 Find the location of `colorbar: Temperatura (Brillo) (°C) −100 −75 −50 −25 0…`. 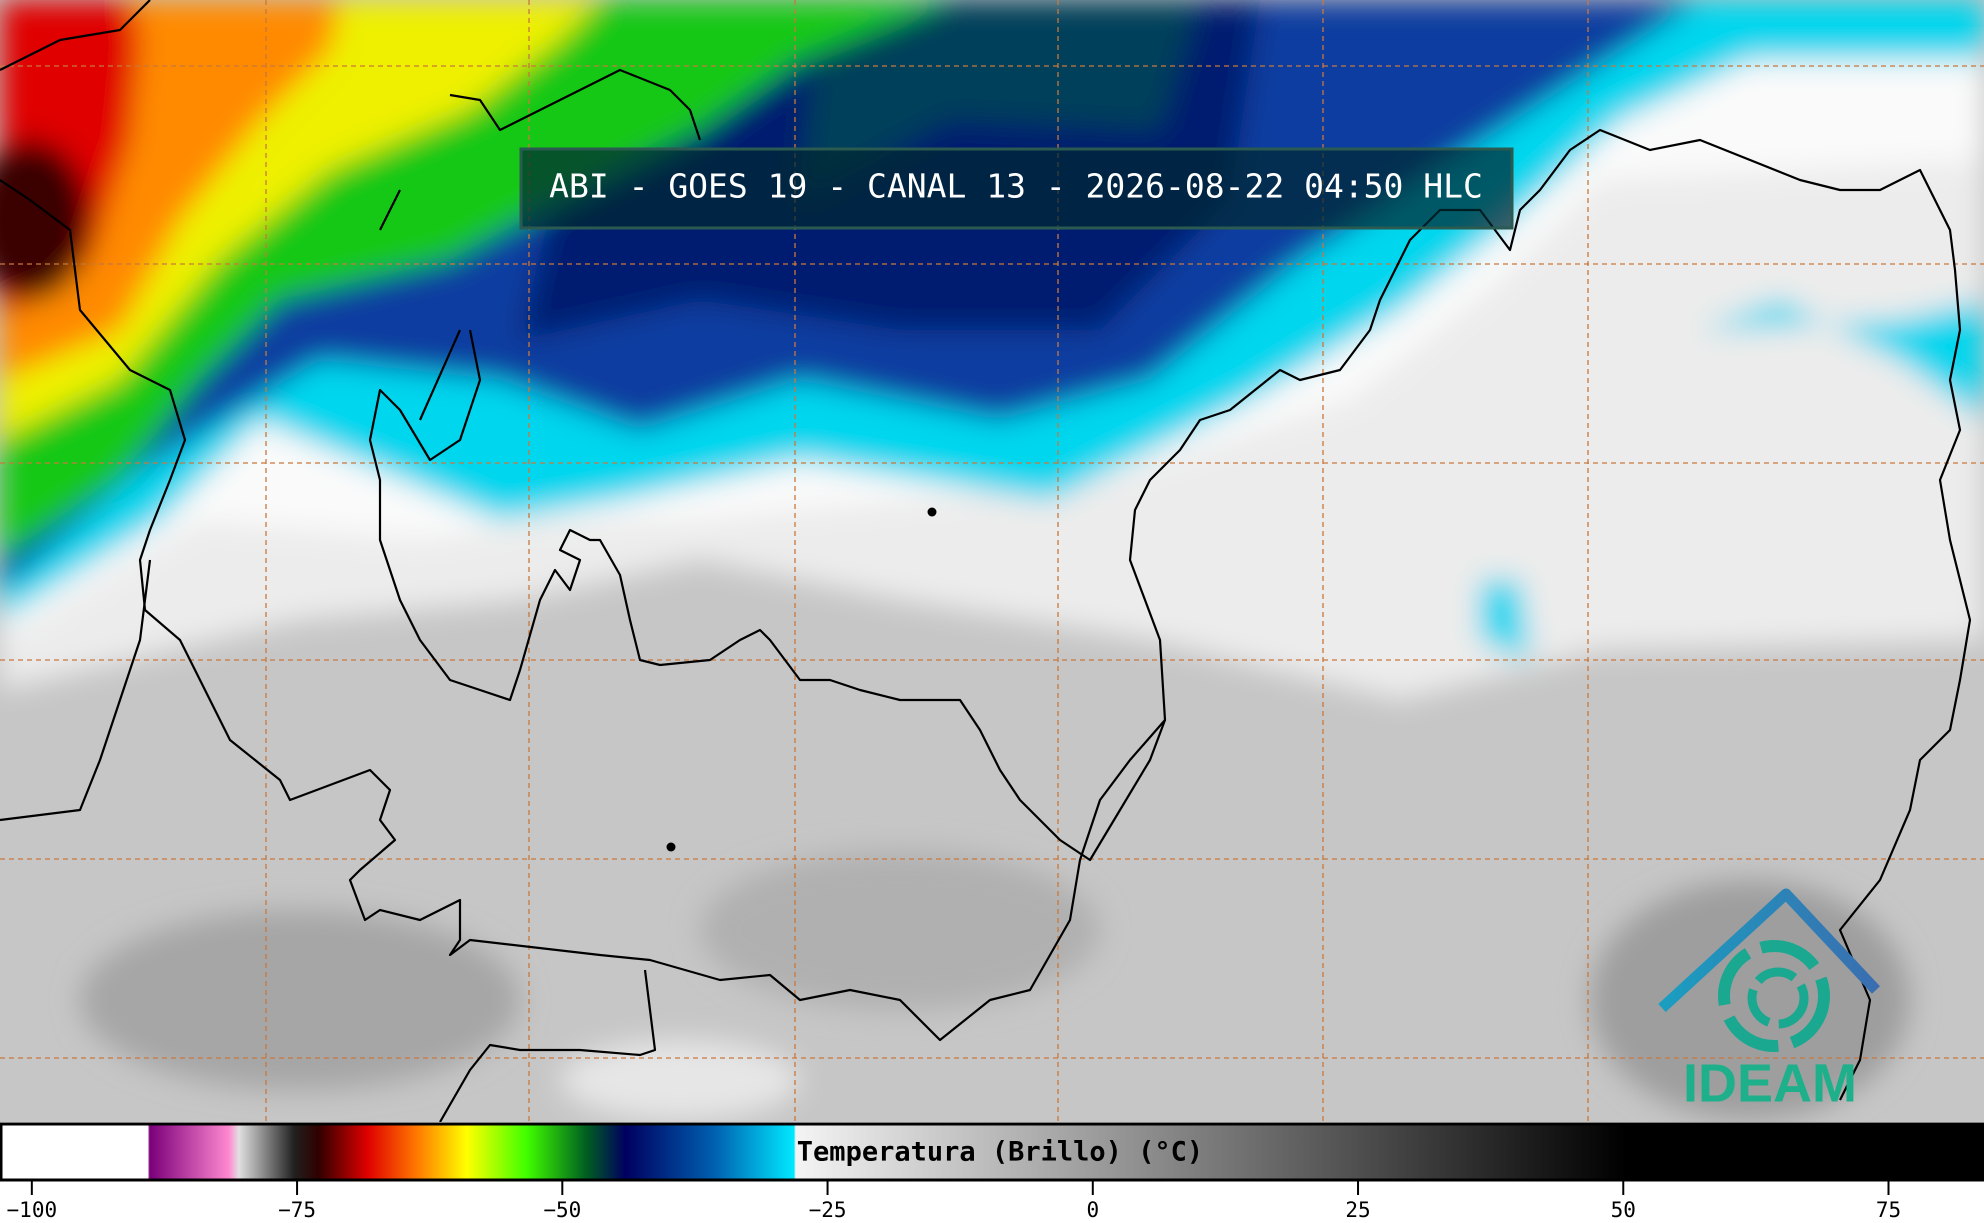

colorbar: Temperatura (Brillo) (°C) −100 −75 −50 −25 0… is located at coordinates (992, 1172).